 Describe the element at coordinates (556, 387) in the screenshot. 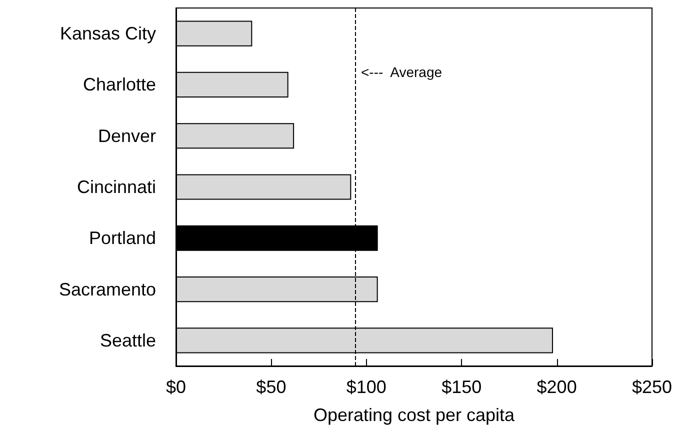

I see `x-tick-label: $200` at that location.